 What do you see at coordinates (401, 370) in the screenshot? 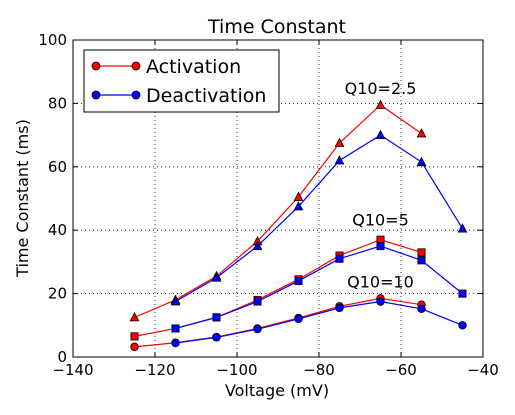
I see `x-tick-label: −60` at bounding box center [401, 370].